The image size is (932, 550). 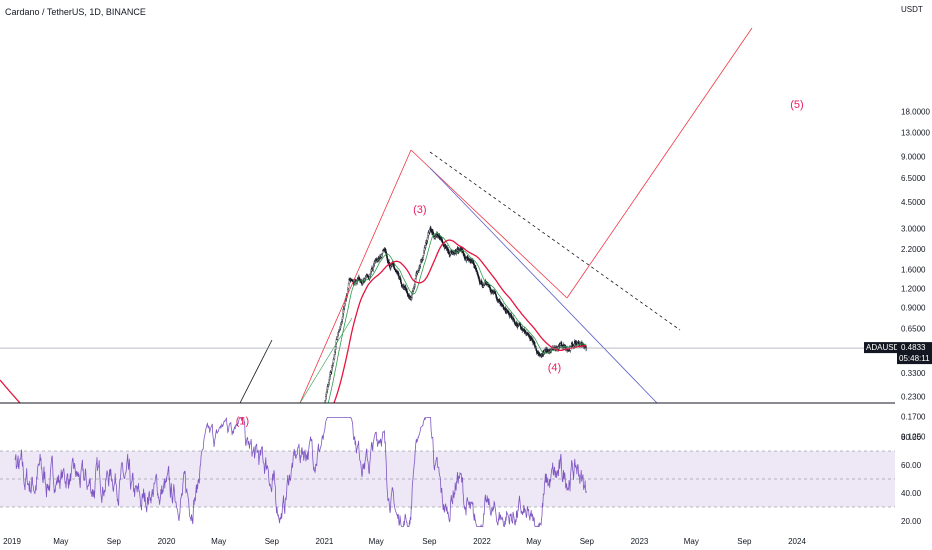 I want to click on price-axis-tick: 0.1250, so click(x=913, y=437).